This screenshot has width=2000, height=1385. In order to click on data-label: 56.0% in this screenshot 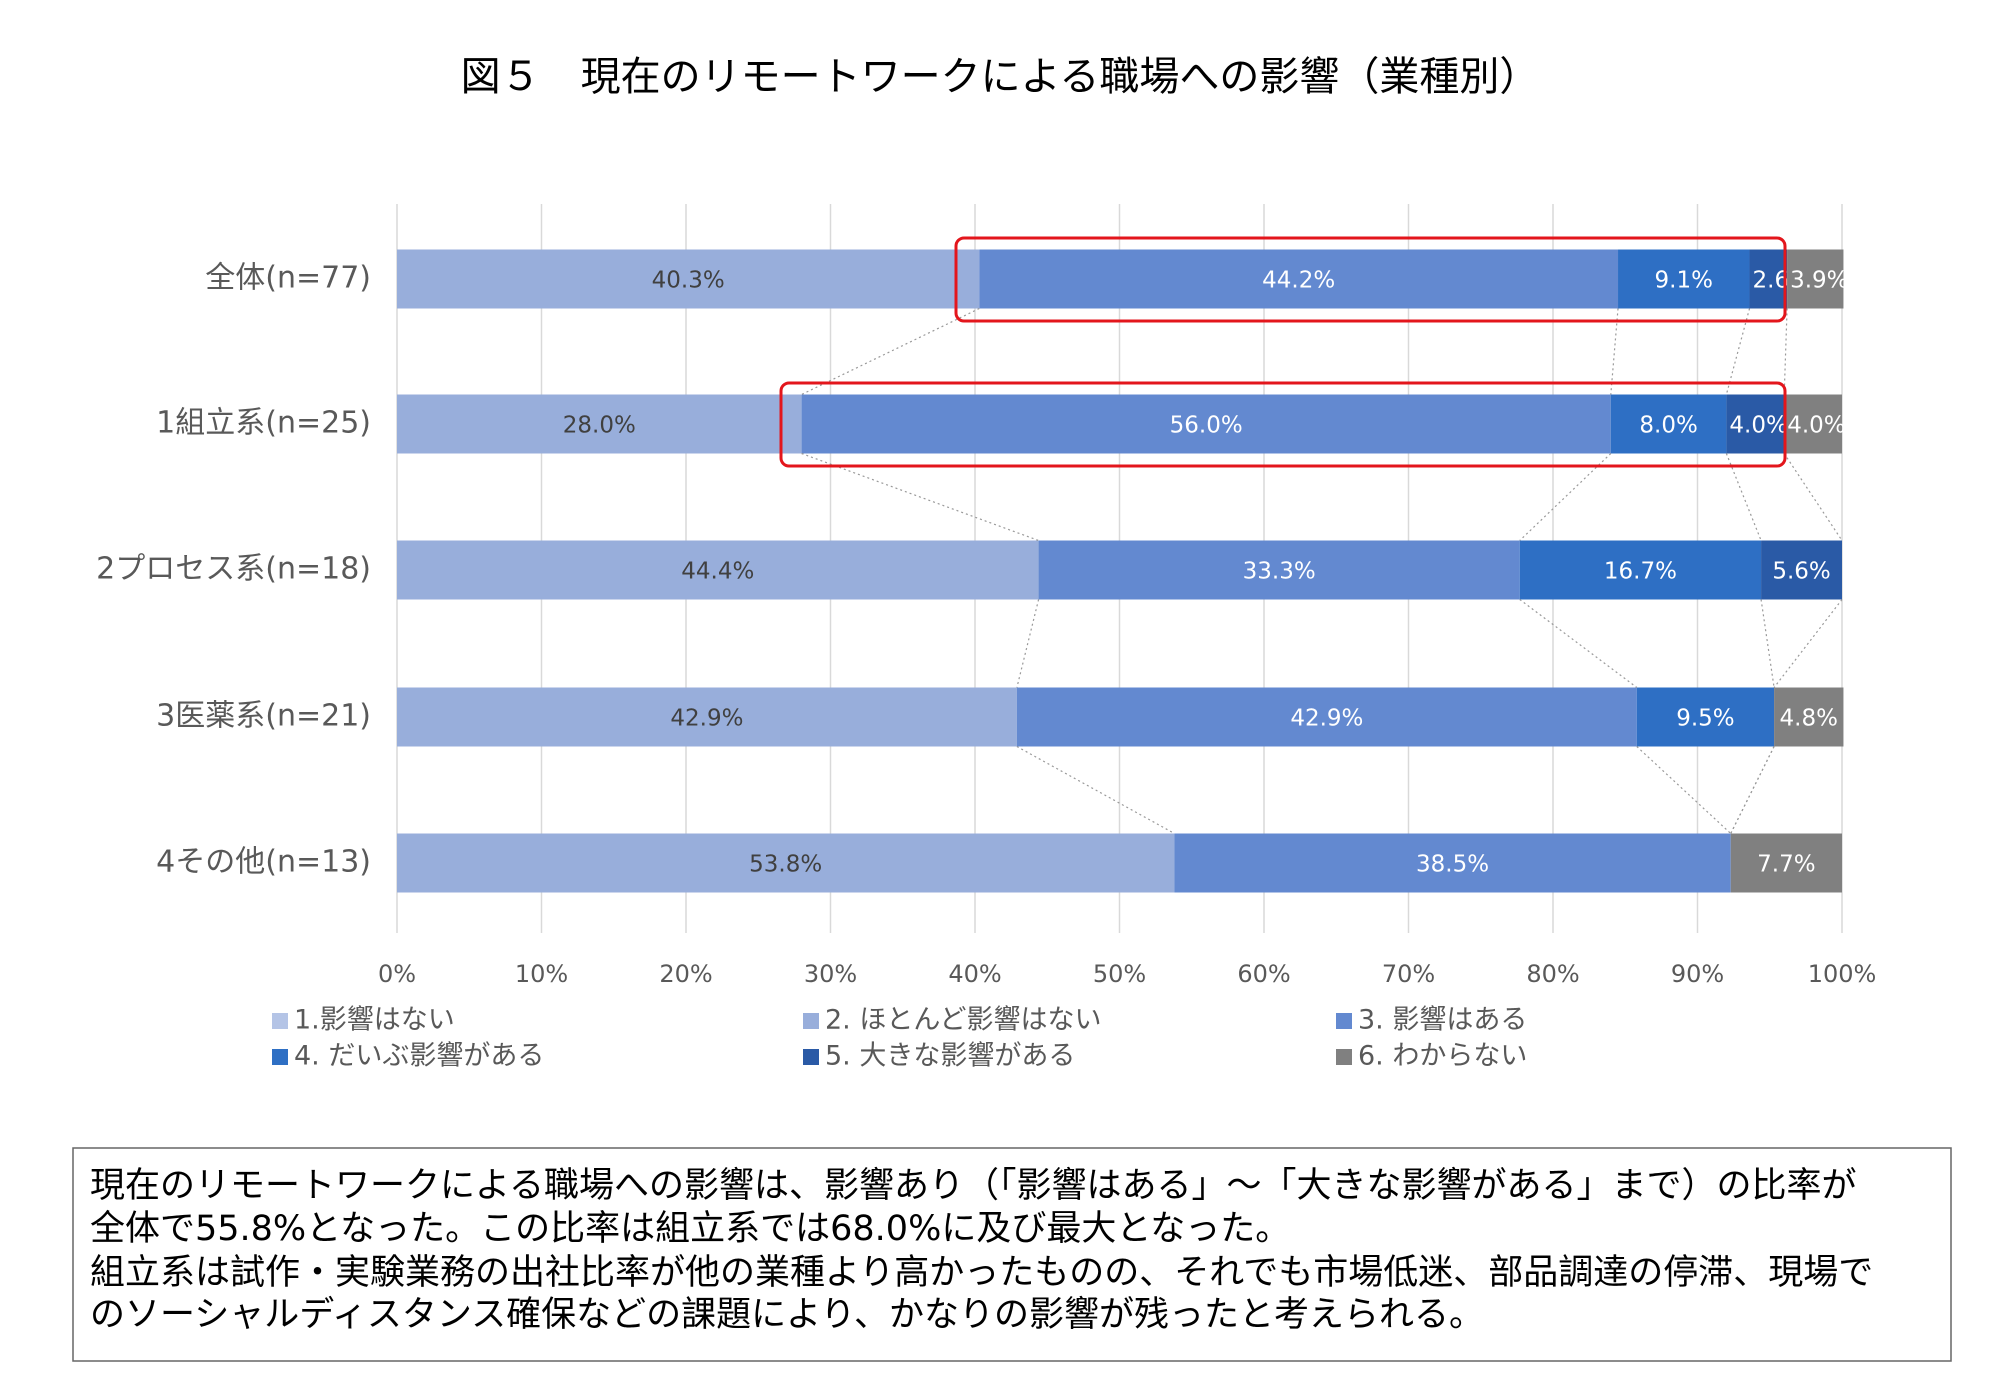, I will do `click(1206, 426)`.